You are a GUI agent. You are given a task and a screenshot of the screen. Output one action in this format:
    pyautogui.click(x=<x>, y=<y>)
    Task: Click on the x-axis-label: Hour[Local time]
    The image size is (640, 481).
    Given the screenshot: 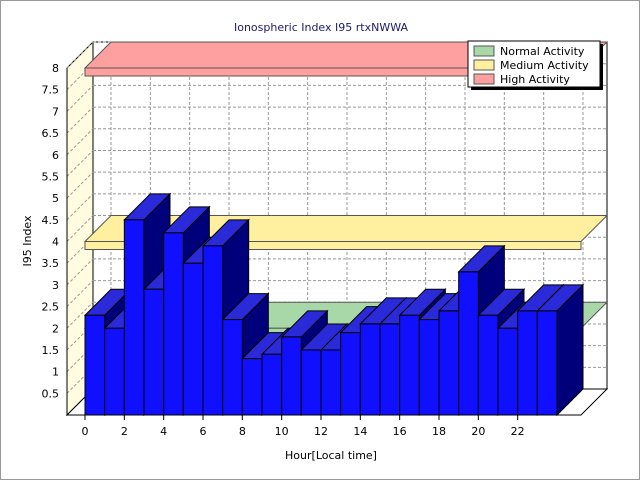 What is the action you would take?
    pyautogui.click(x=331, y=455)
    